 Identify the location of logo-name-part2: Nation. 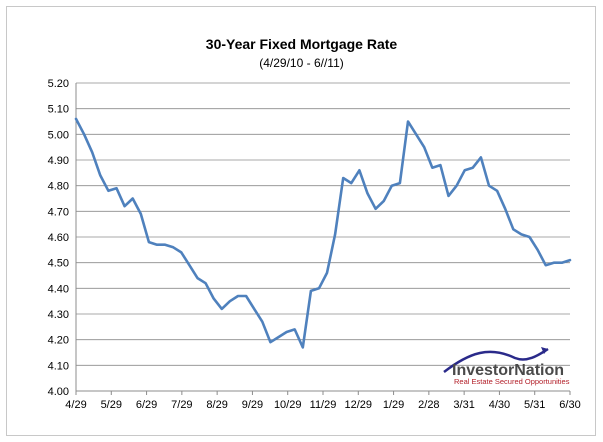
(539, 370).